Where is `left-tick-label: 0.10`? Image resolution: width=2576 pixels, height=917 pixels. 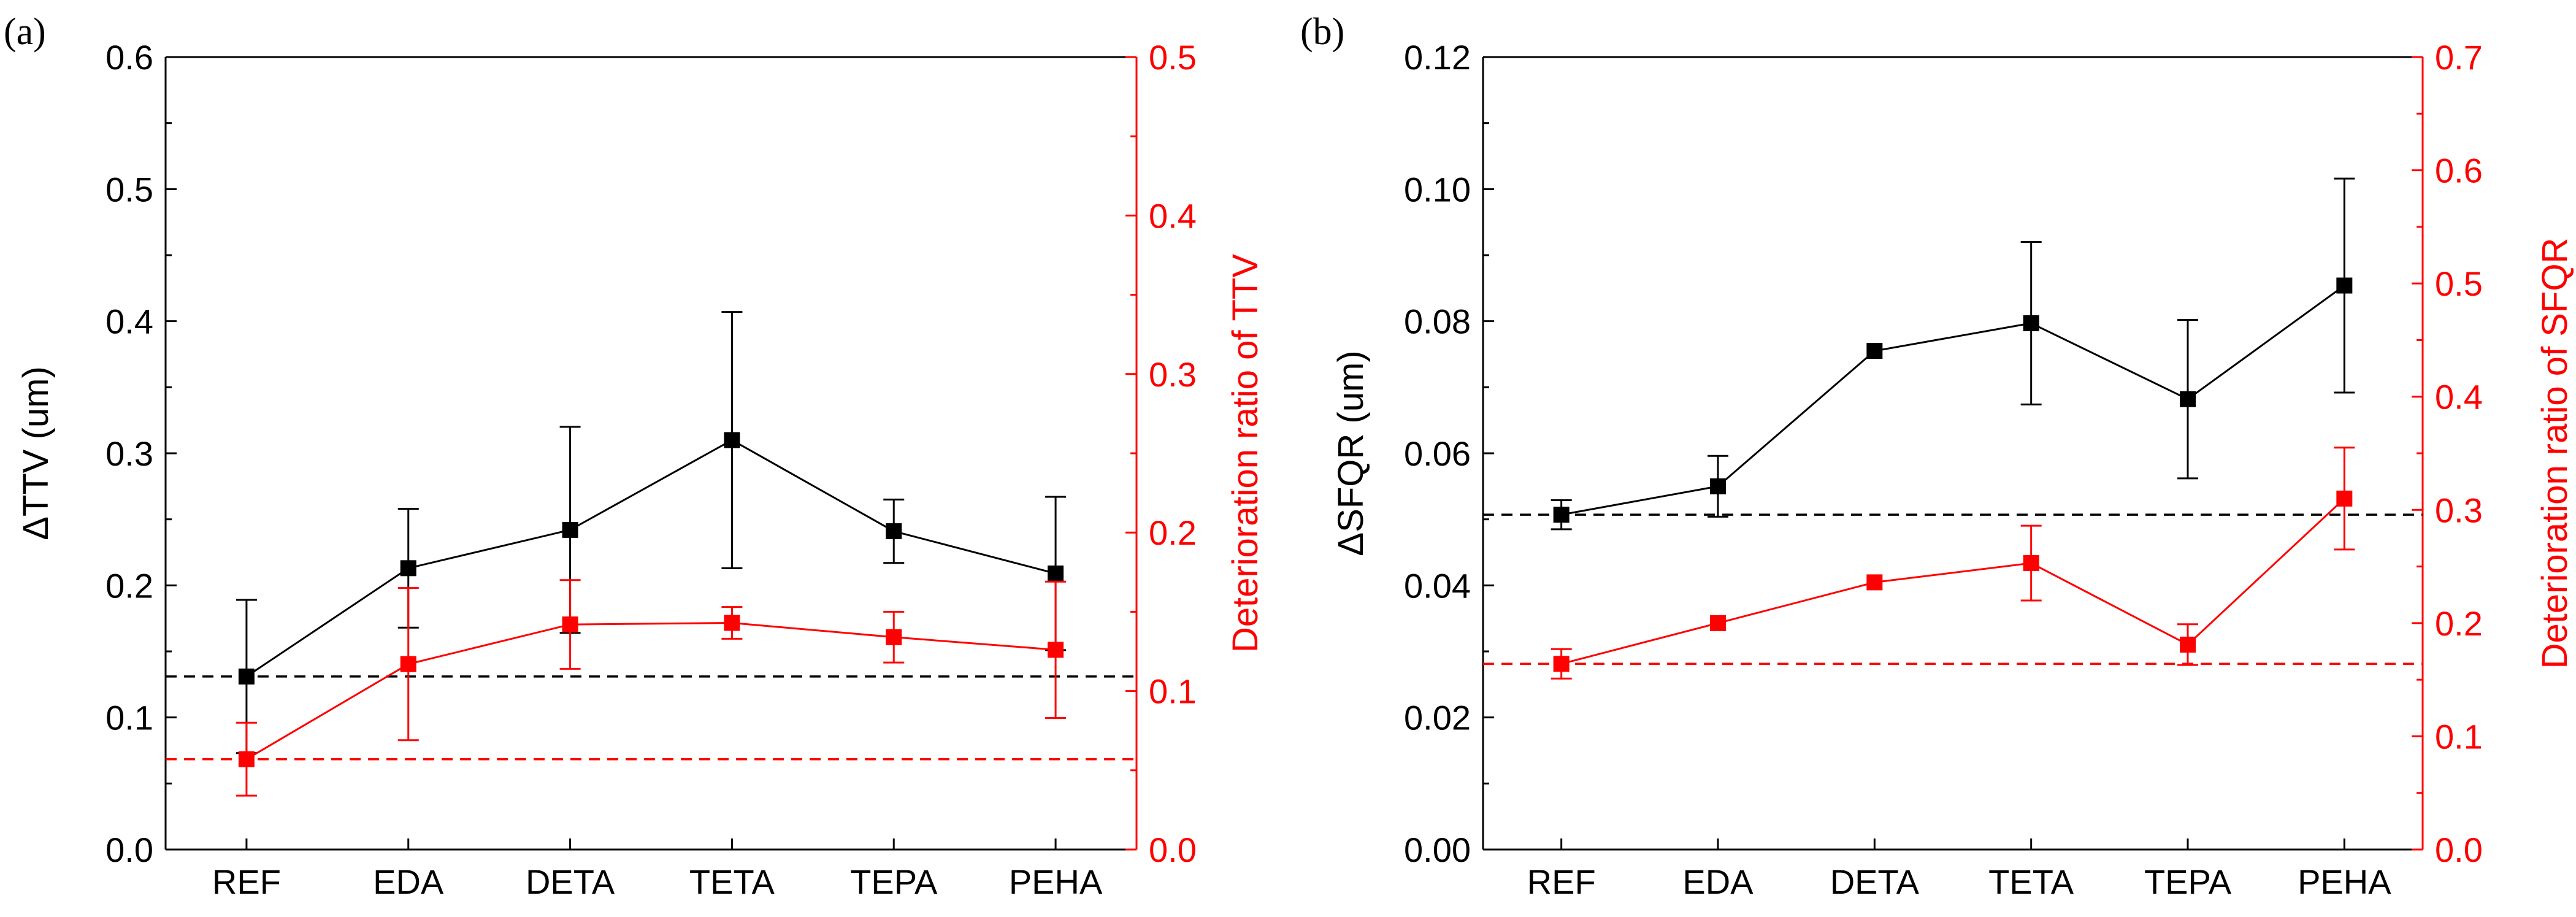 left-tick-label: 0.10 is located at coordinates (1437, 189).